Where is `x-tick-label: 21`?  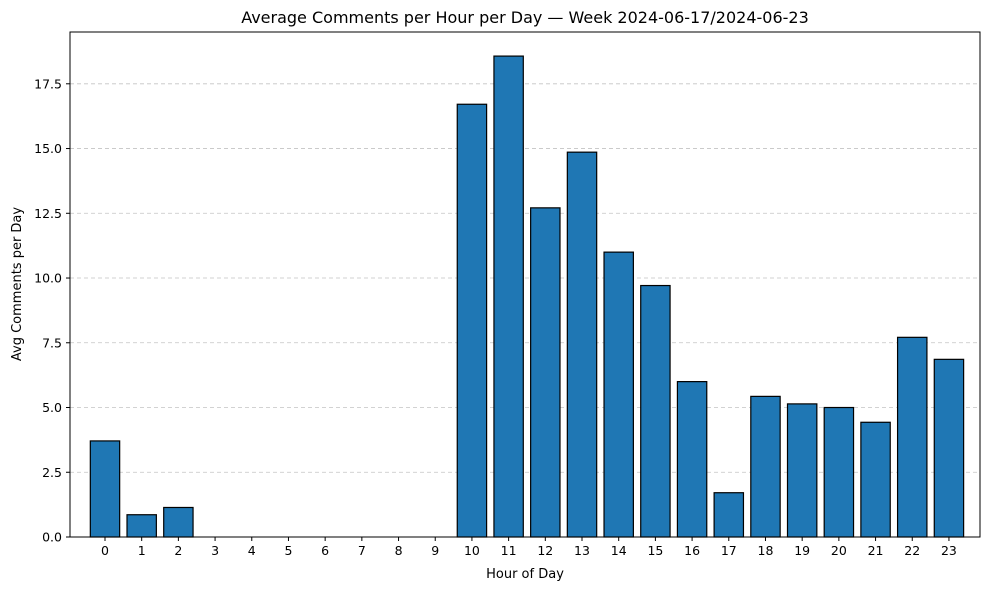
x-tick-label: 21 is located at coordinates (876, 550).